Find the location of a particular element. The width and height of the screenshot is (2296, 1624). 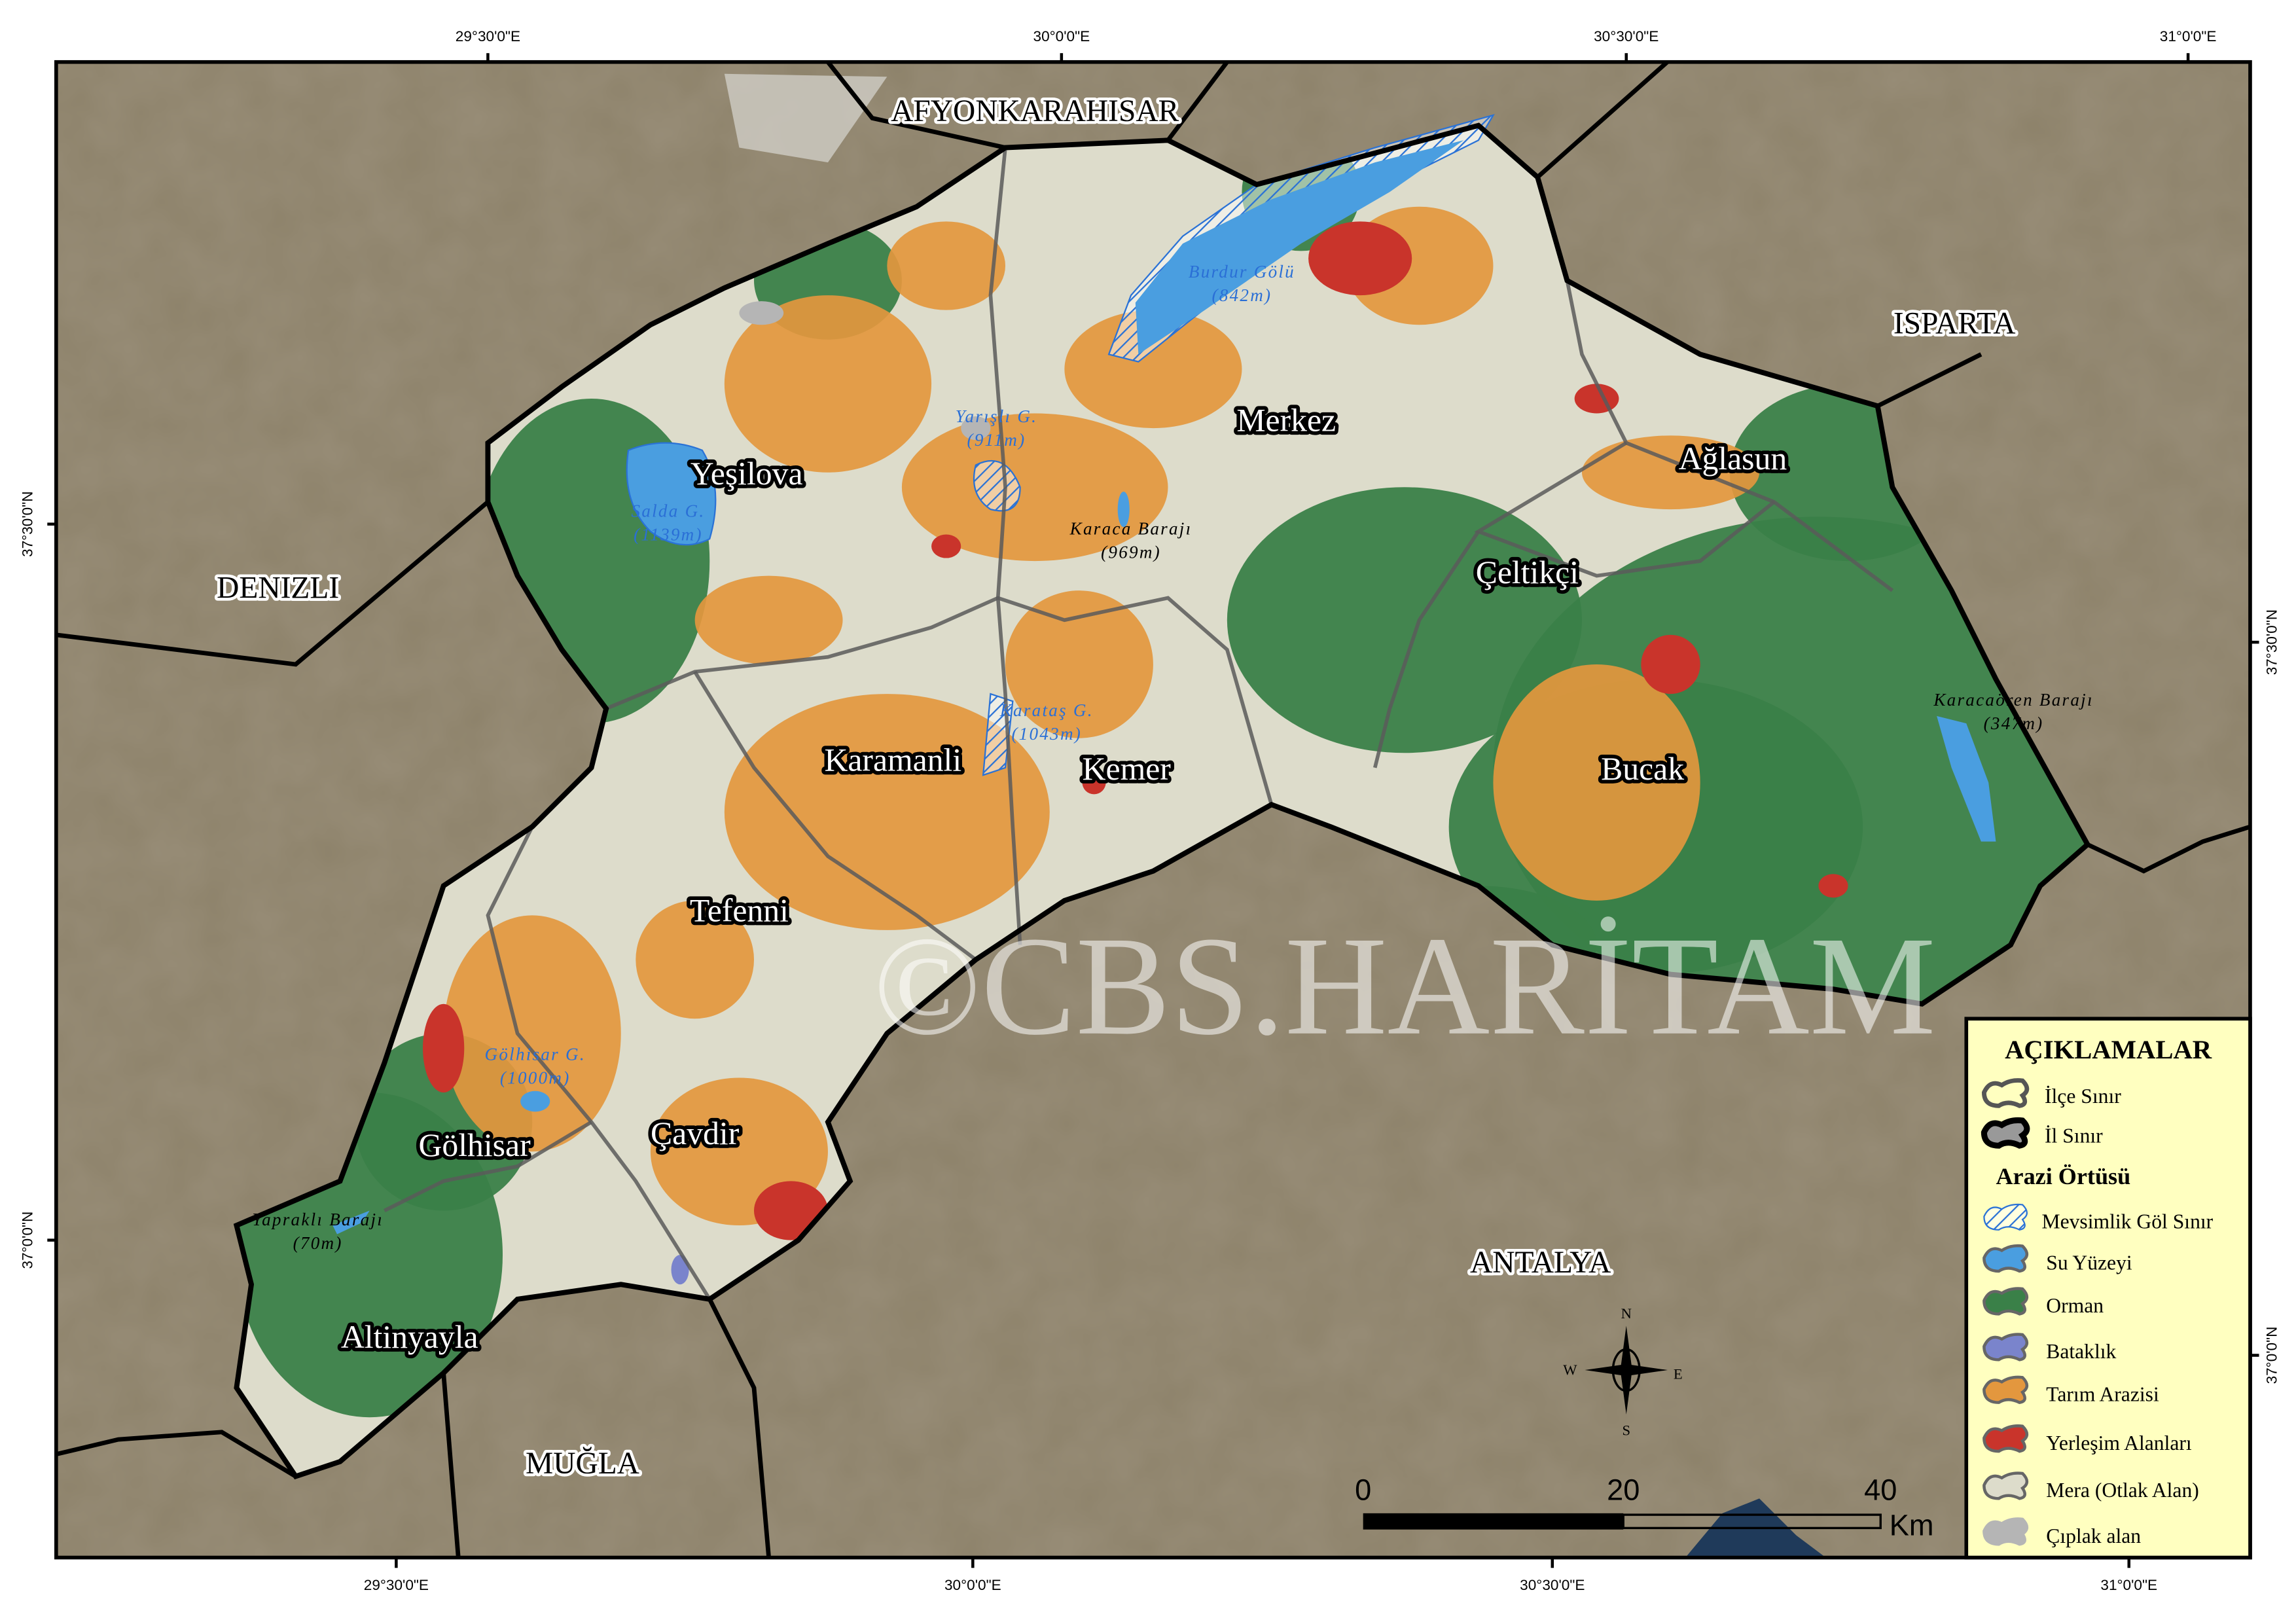

graticule-bottom-label: 31°0'0"E is located at coordinates (2128, 1585).